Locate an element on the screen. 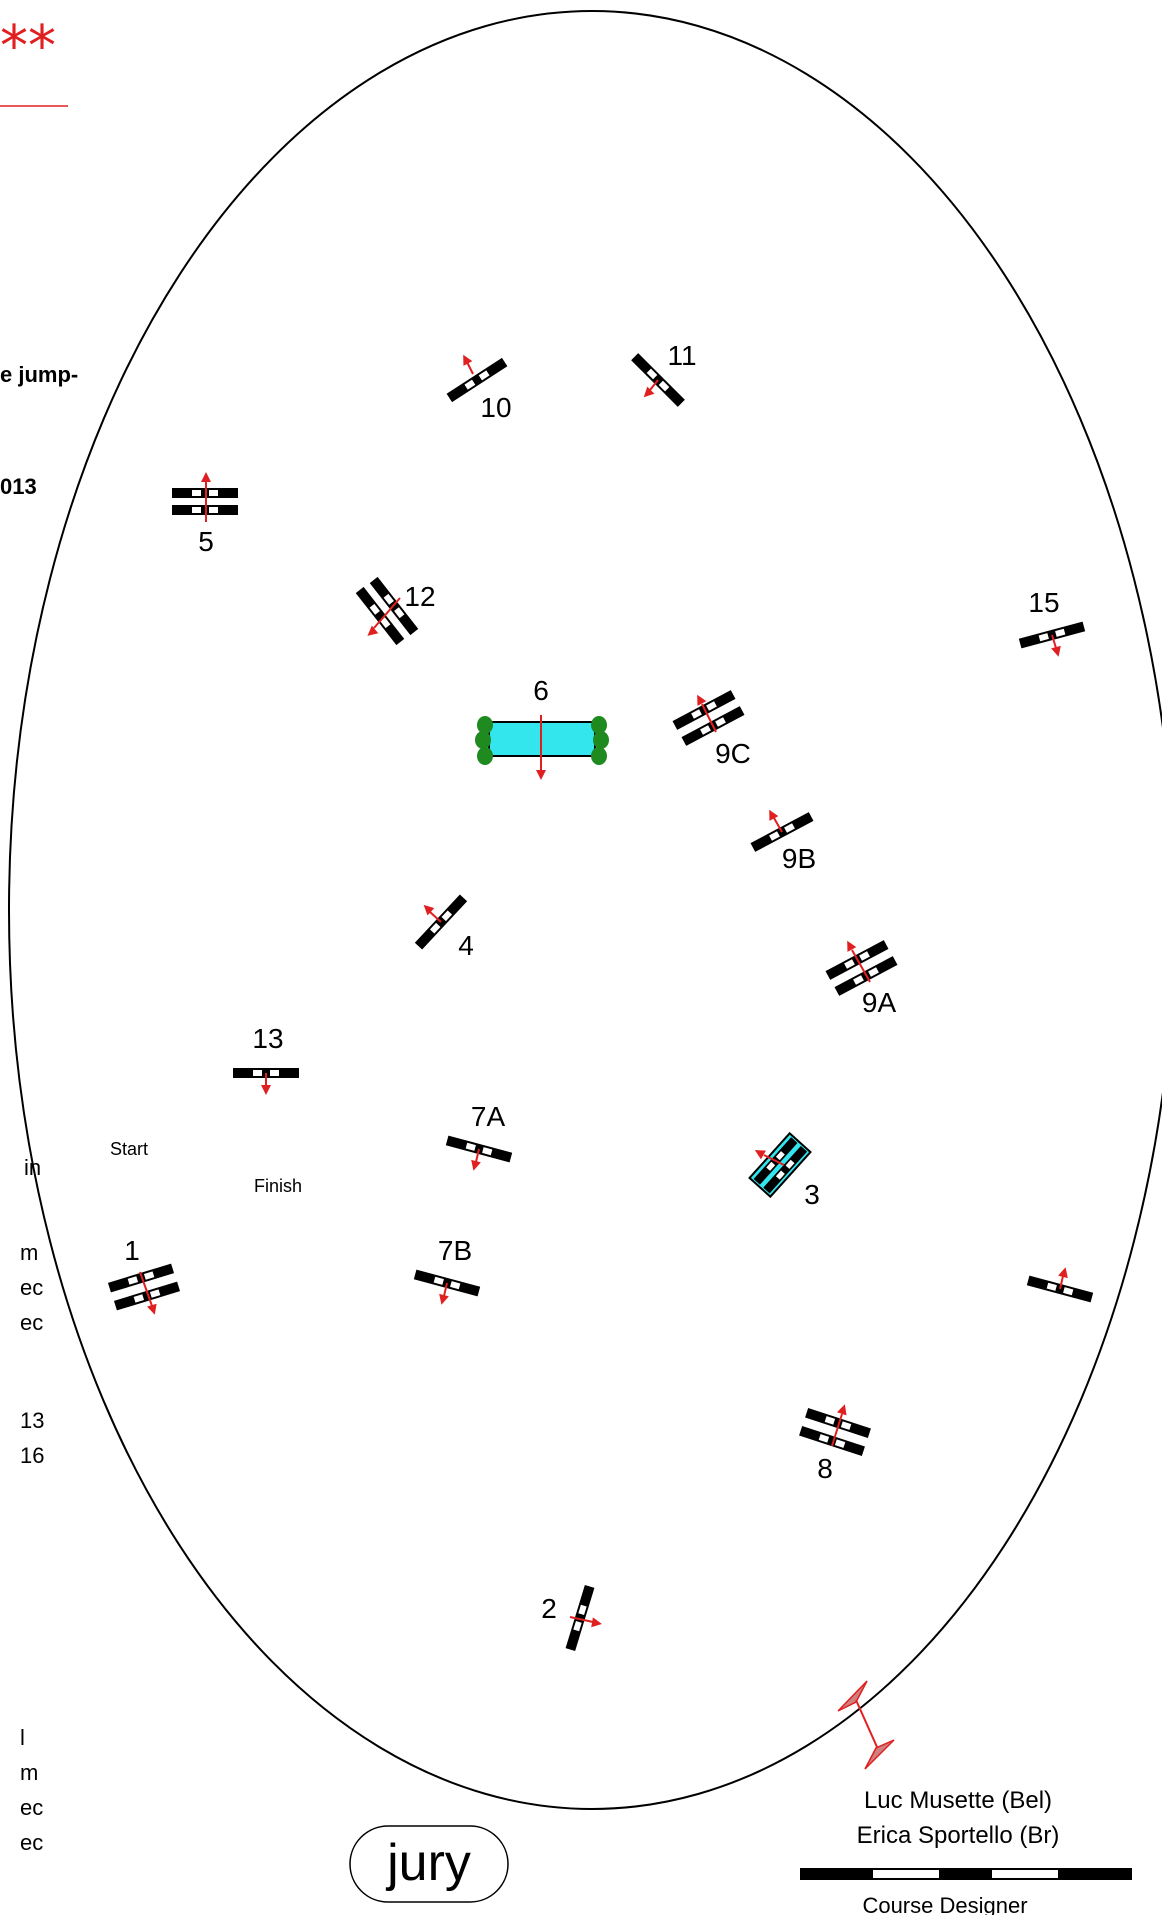 This screenshot has width=1162, height=1915. left-fragment-8: m is located at coordinates (29, 1772).